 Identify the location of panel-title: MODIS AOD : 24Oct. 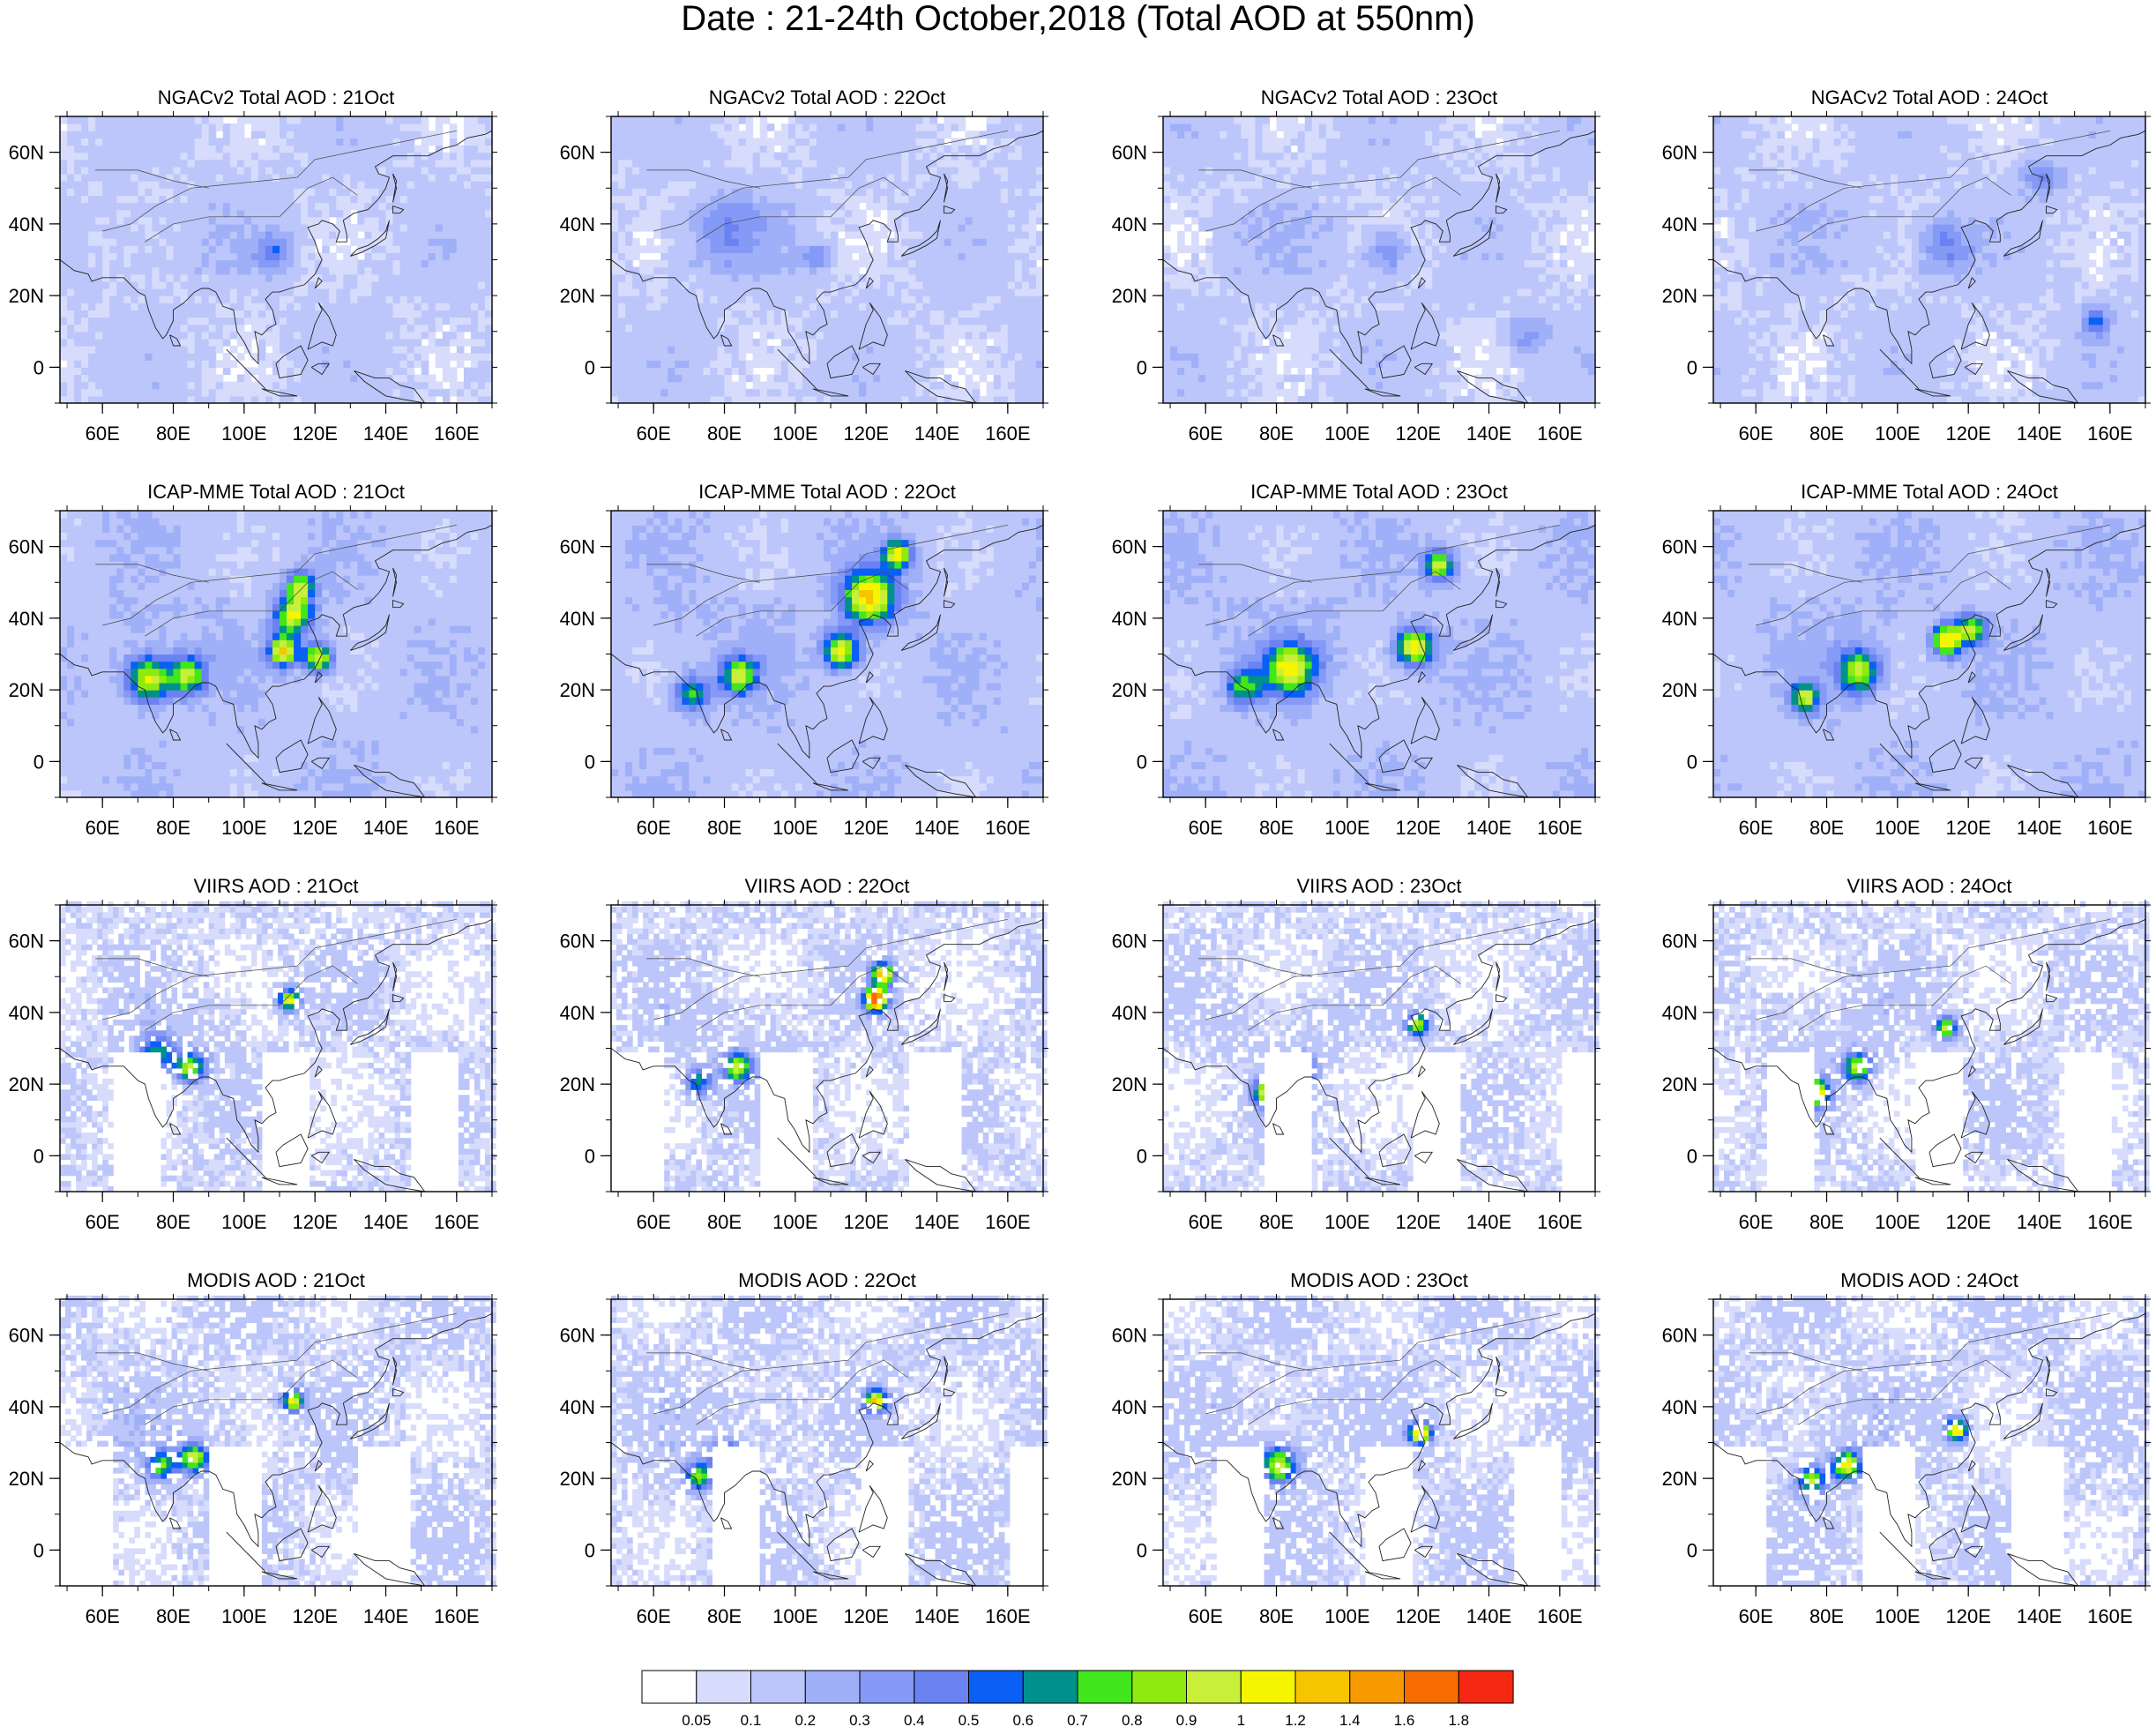
(1929, 1280).